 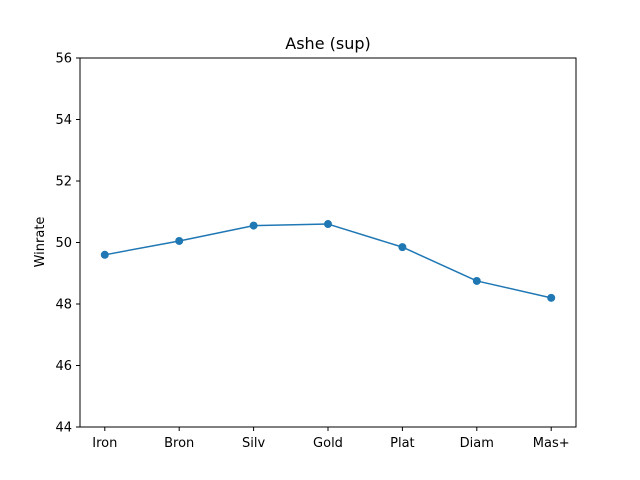 What do you see at coordinates (63, 305) in the screenshot?
I see `y-tick-label: 48` at bounding box center [63, 305].